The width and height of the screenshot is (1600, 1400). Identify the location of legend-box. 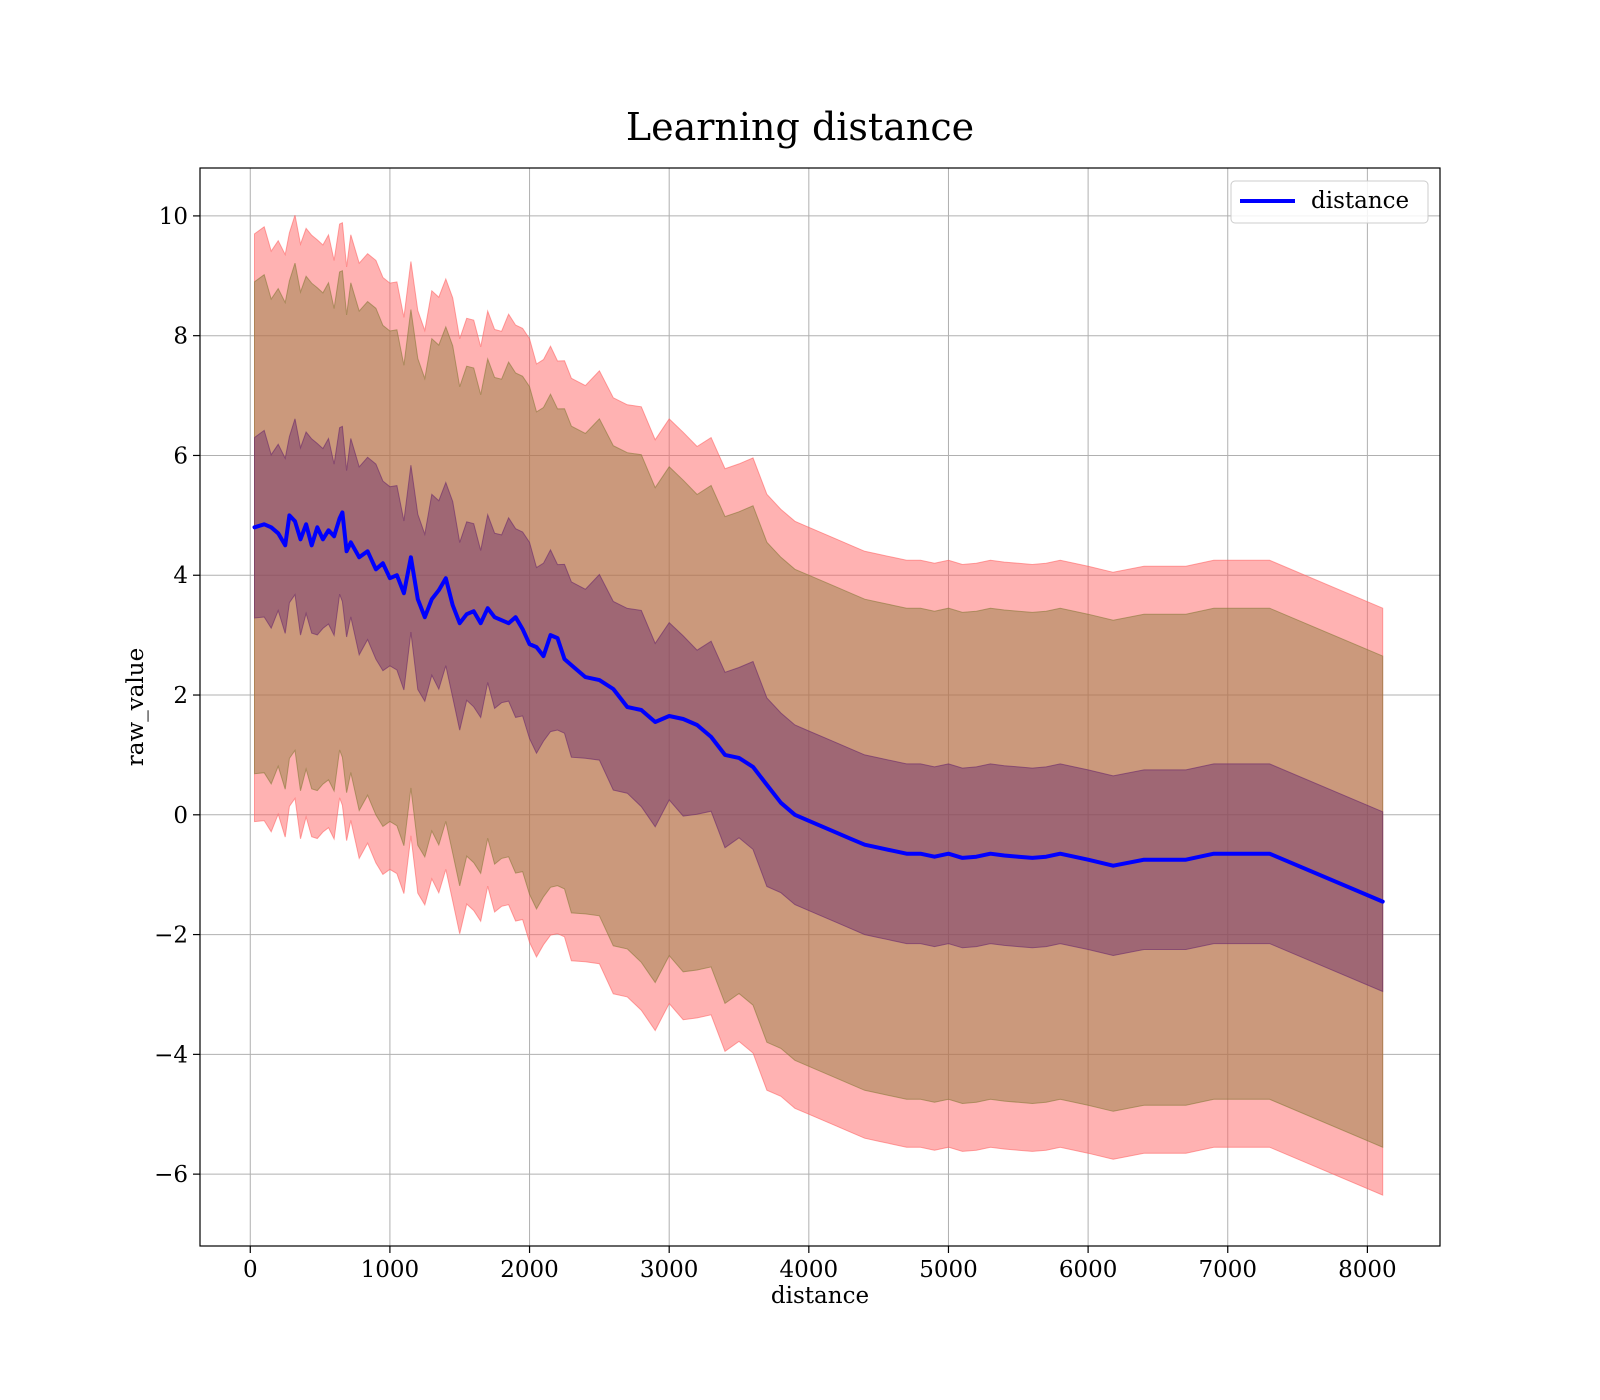
(1329, 202).